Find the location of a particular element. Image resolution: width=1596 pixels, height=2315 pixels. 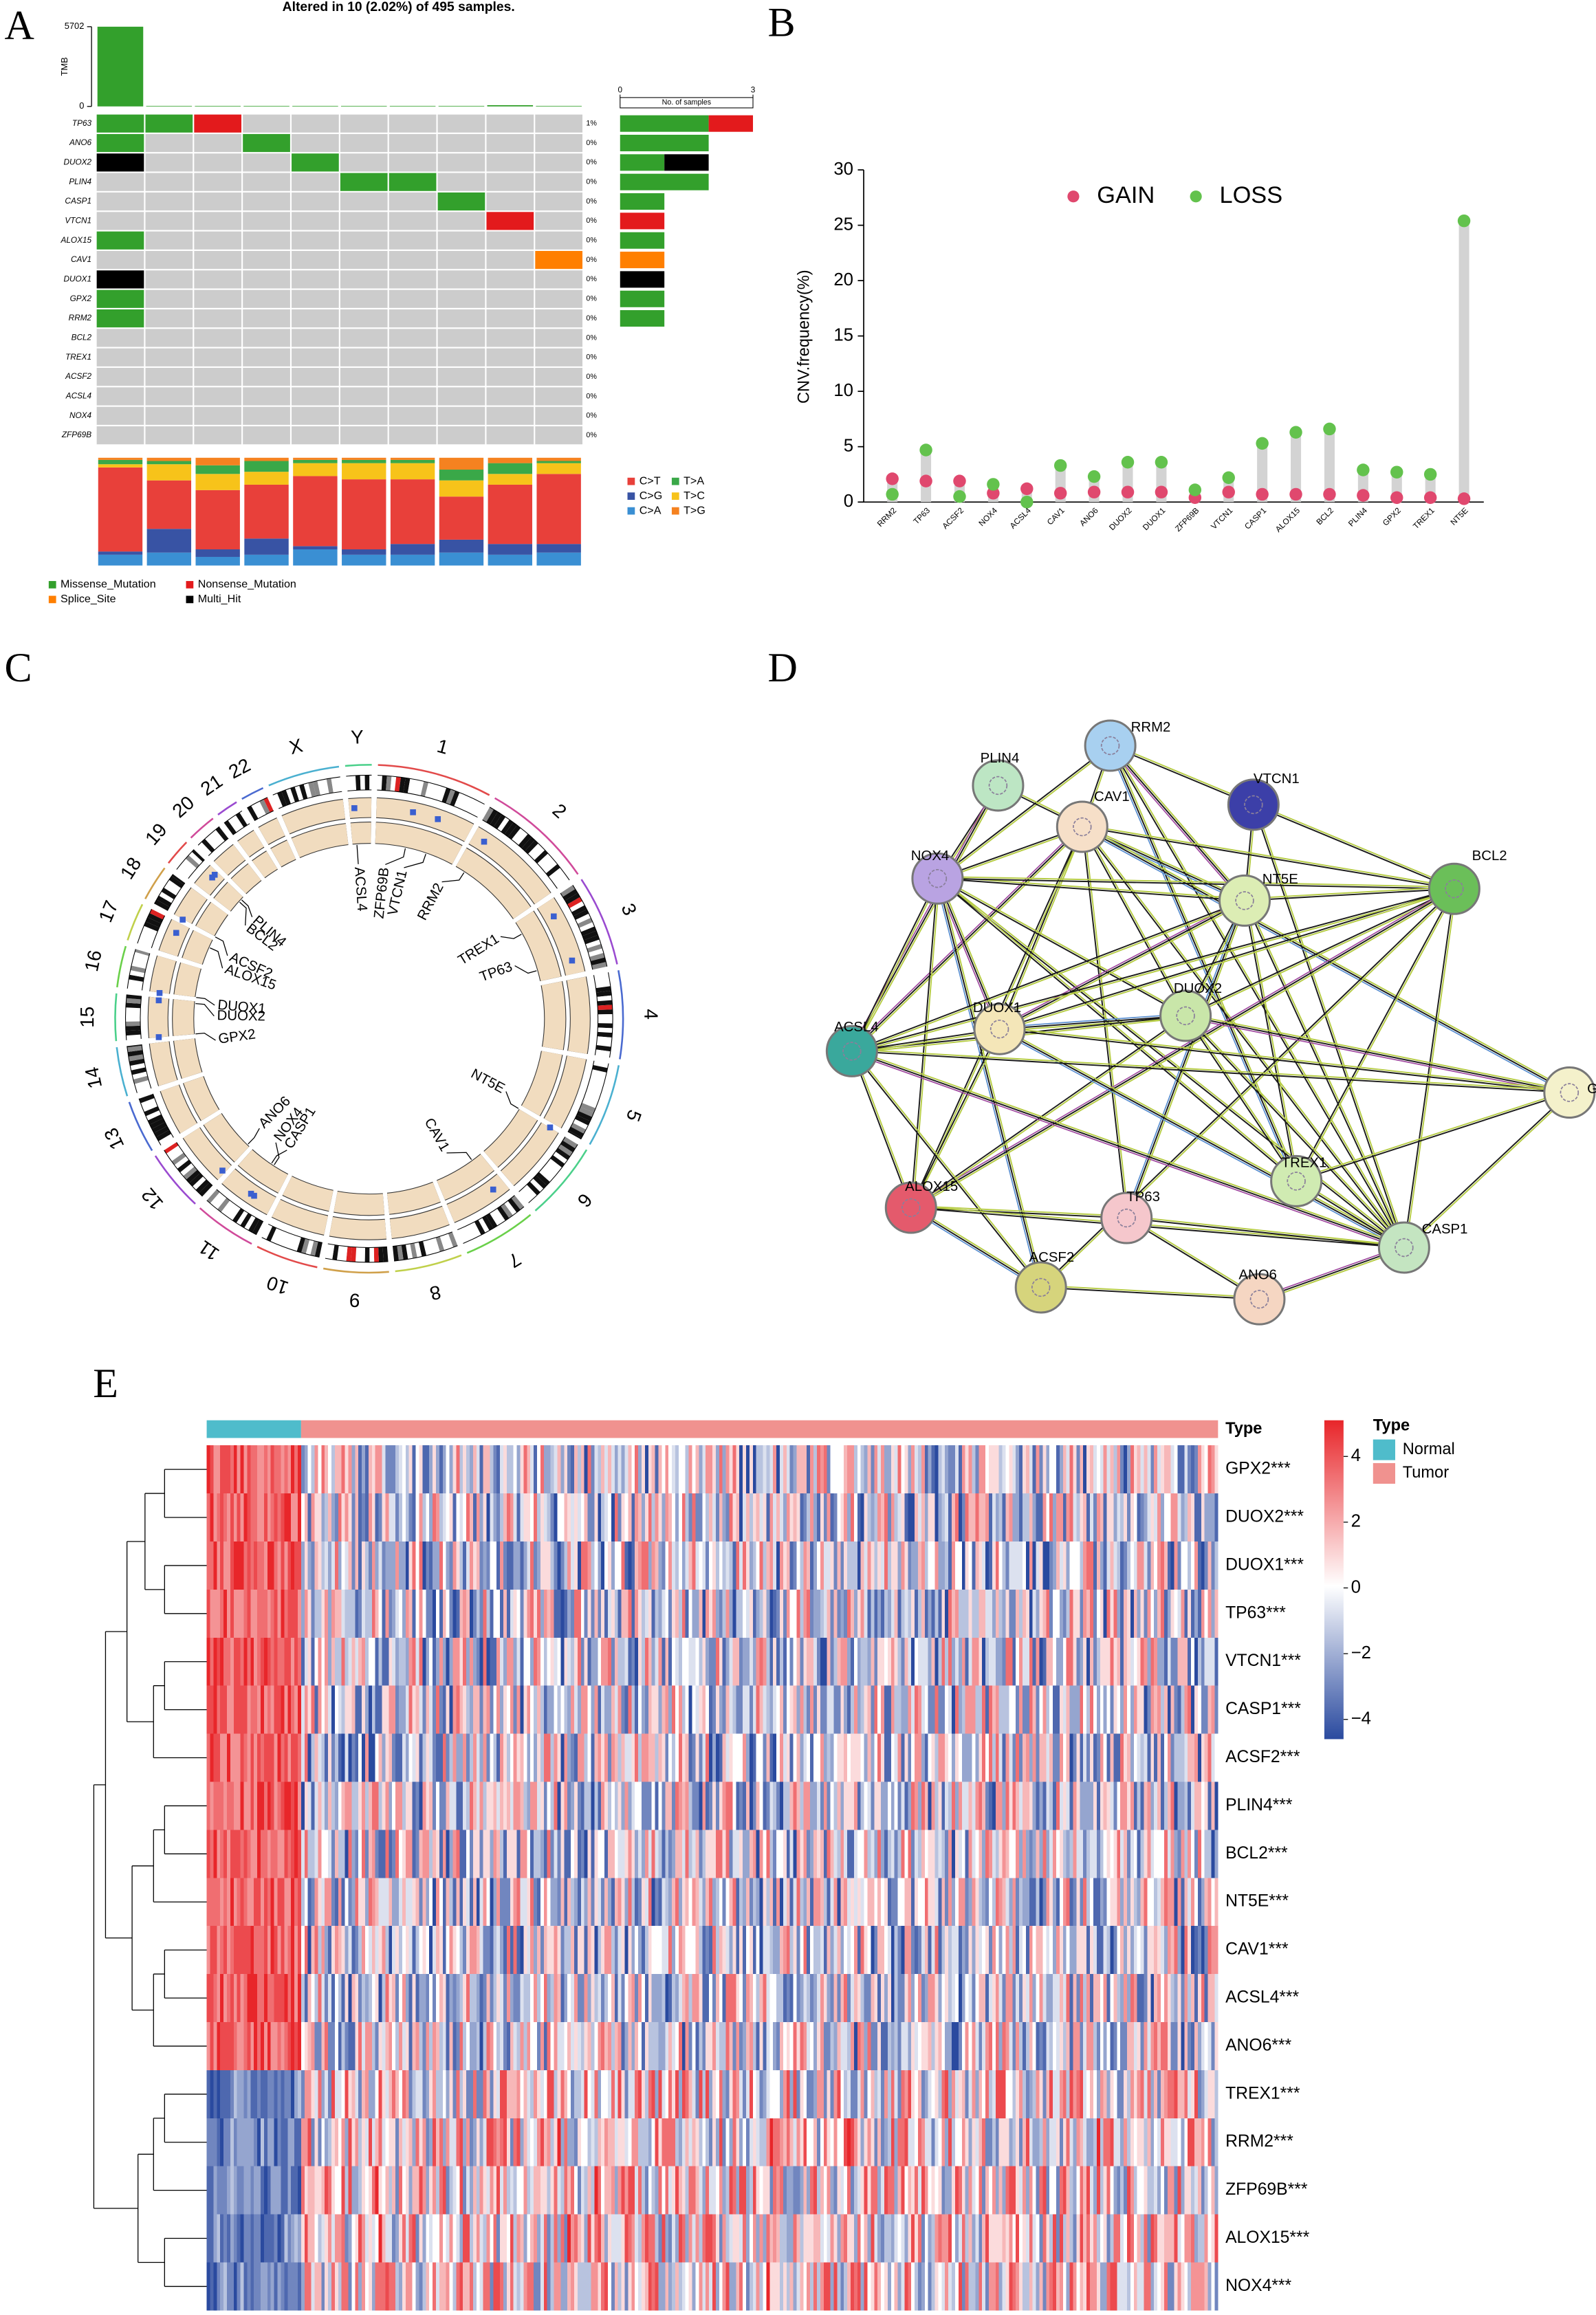

legend-label: C>A is located at coordinates (651, 510).